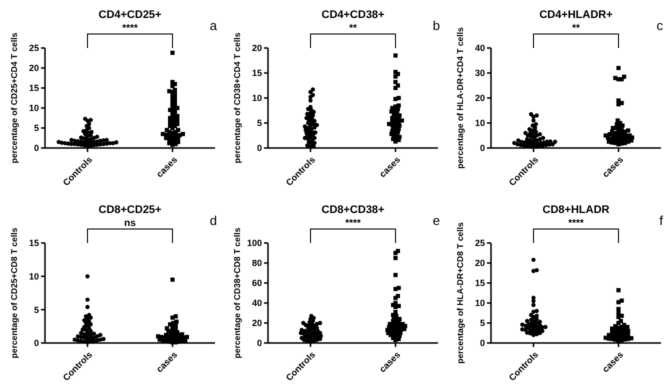  Describe the element at coordinates (130, 223) in the screenshot. I see `text: ns` at that location.